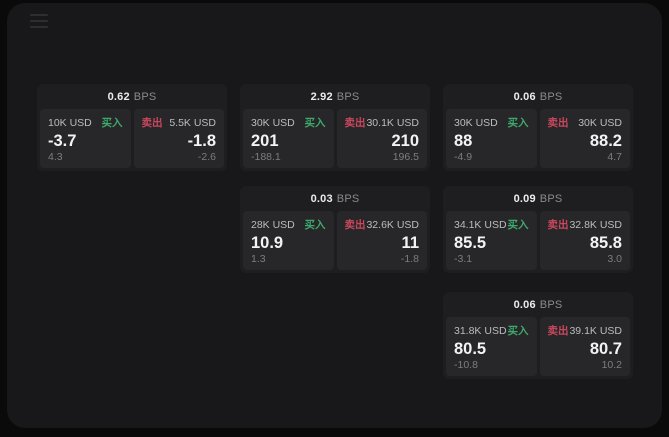  What do you see at coordinates (538, 198) in the screenshot?
I see `bps-header: 0.09 BPS` at bounding box center [538, 198].